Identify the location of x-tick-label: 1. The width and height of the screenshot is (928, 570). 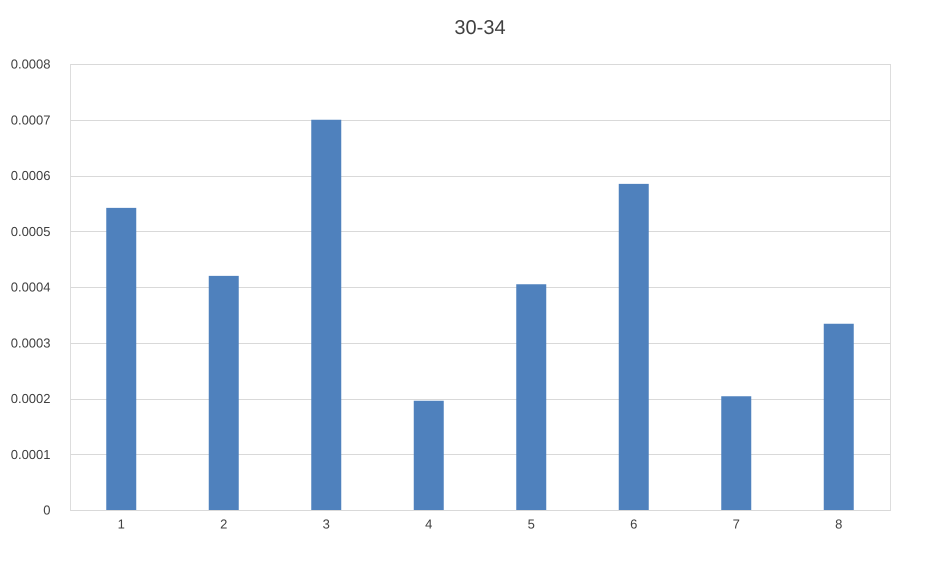
(121, 524).